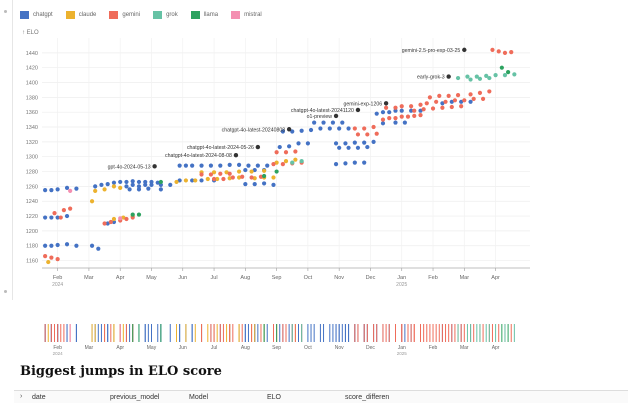  I want to click on legend-item-mistral: mistral, so click(246, 15).